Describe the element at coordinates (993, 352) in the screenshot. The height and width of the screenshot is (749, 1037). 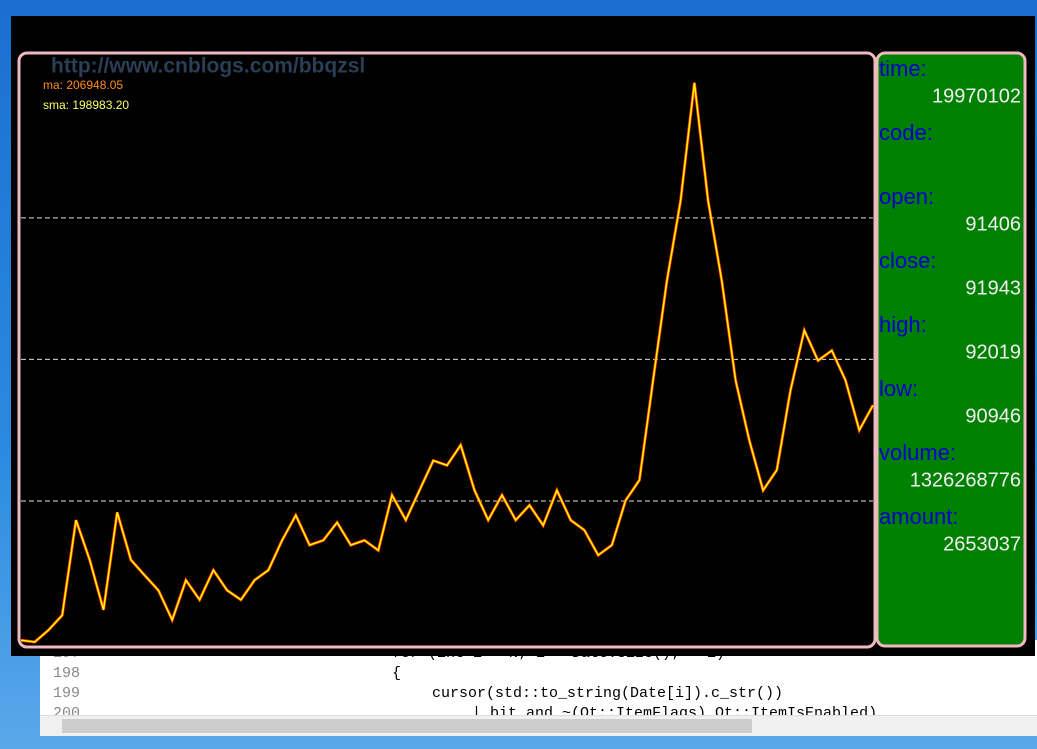
I see `info-value: 92019` at that location.